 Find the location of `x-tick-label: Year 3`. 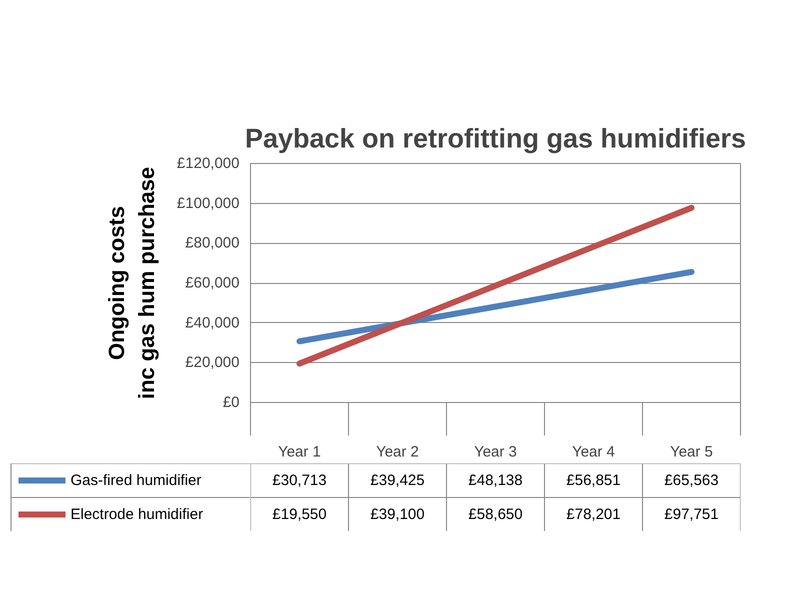

x-tick-label: Year 3 is located at coordinates (495, 452).